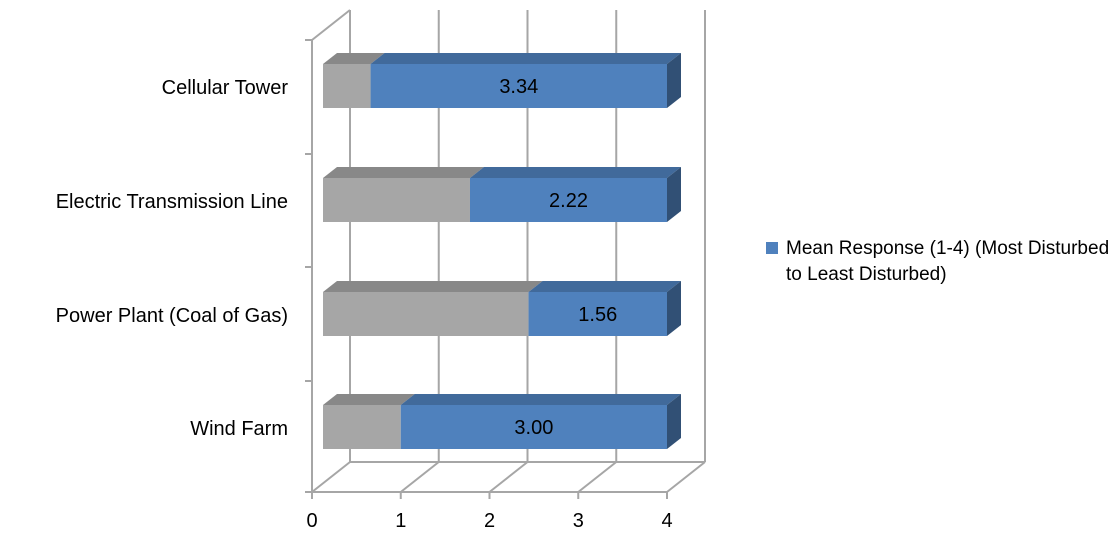 The height and width of the screenshot is (546, 1114). What do you see at coordinates (311, 521) in the screenshot?
I see `x-tick-label-0: 0` at bounding box center [311, 521].